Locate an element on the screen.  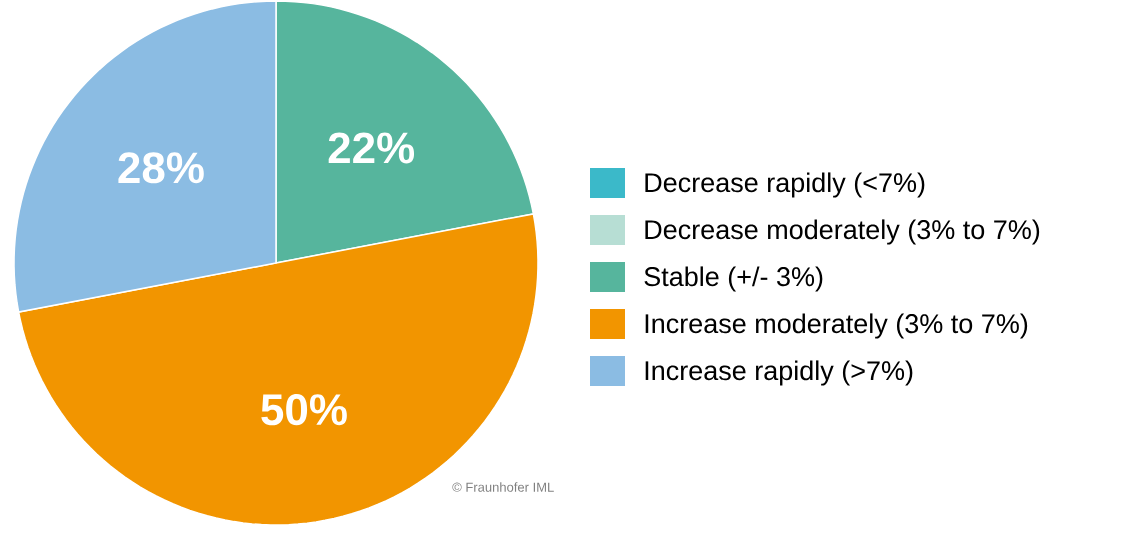
legend-label: Increase rapidly (>7%) is located at coordinates (779, 373).